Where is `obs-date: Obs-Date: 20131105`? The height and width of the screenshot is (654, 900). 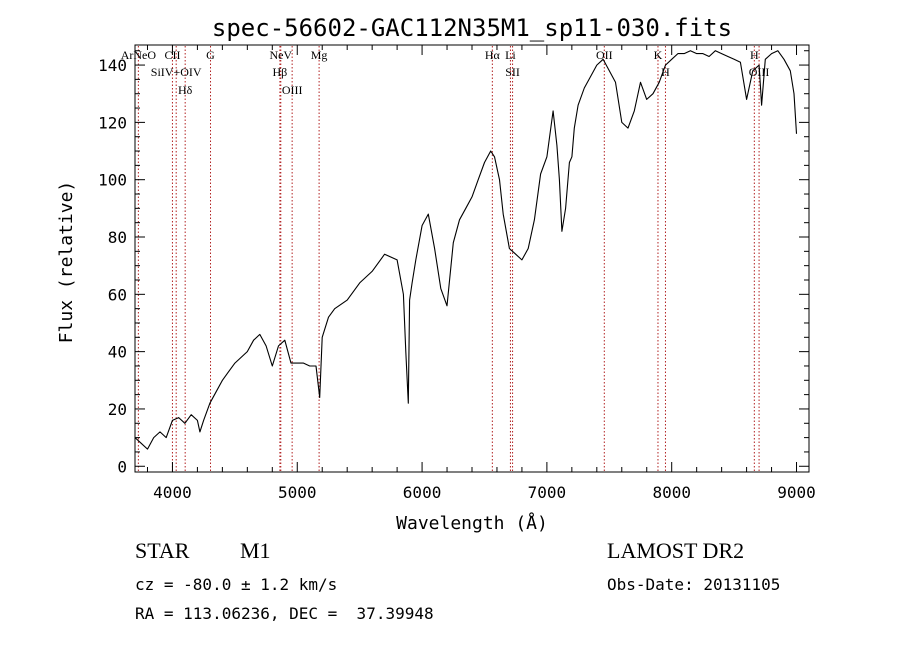 obs-date: Obs-Date: 20131105 is located at coordinates (694, 584).